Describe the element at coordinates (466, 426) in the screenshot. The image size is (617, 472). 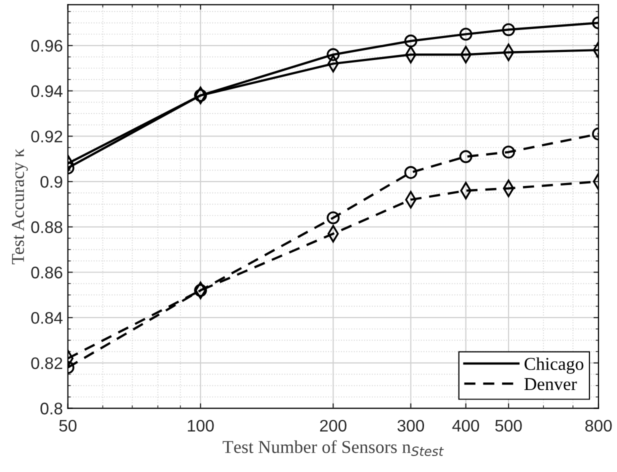
I see `x-tick-label: 400` at that location.